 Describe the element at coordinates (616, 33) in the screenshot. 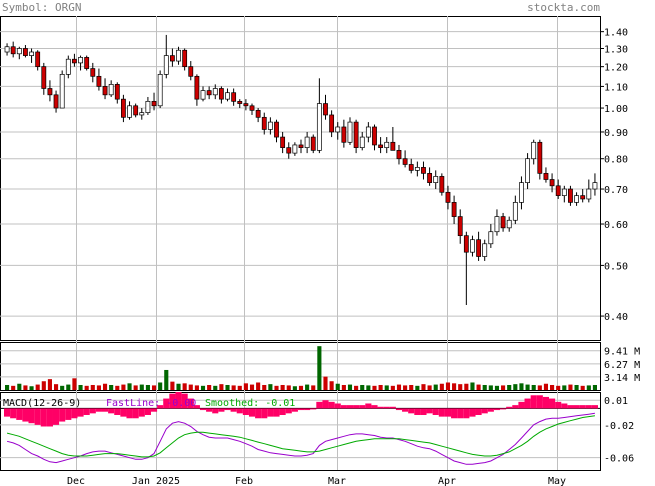

I see `y-tick-label: 1.40` at that location.